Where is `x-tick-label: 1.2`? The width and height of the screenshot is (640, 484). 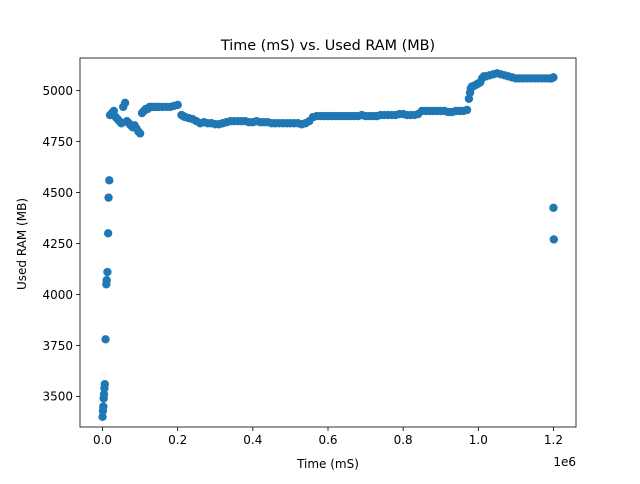
x-tick-label: 1.2 is located at coordinates (553, 440).